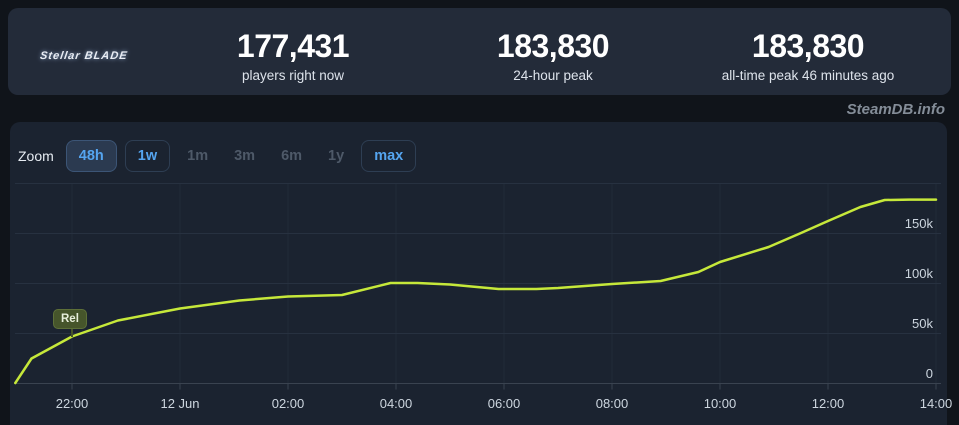 The height and width of the screenshot is (425, 959). I want to click on zoom-button-1y: 1y, so click(336, 156).